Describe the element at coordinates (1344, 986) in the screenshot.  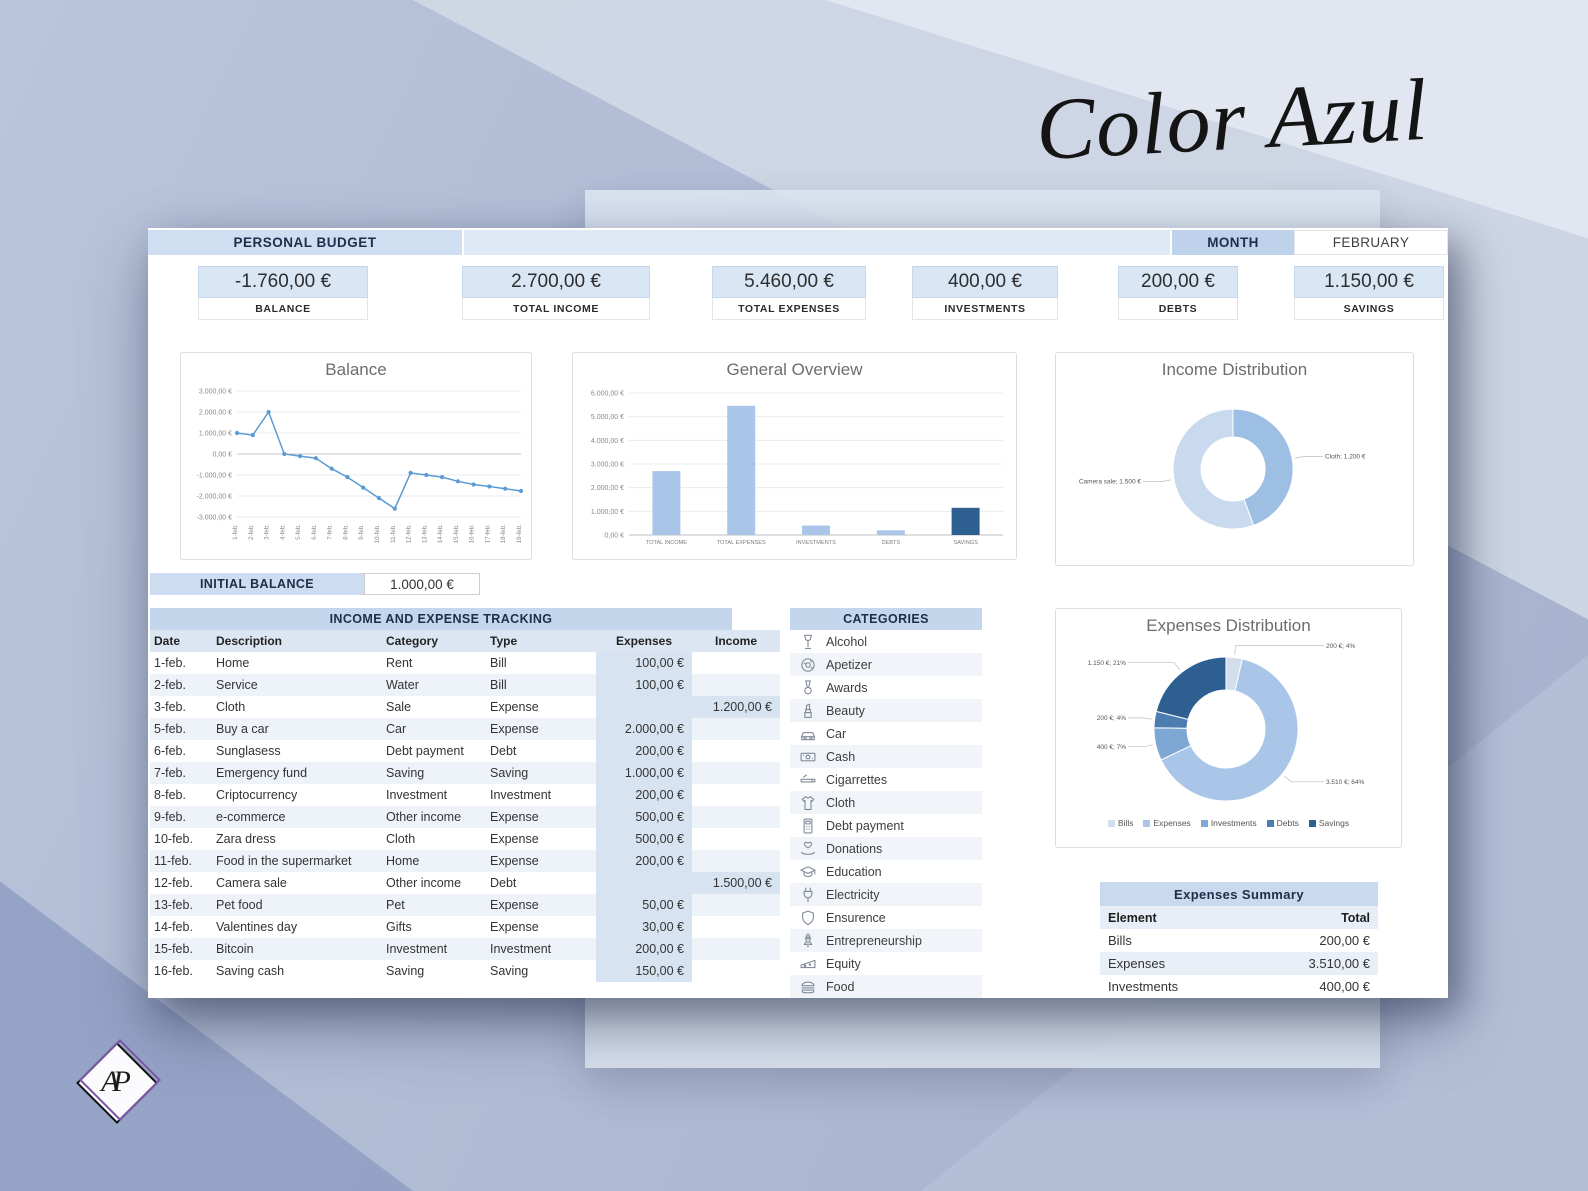
I see `summary-total: 400,00 €` at that location.